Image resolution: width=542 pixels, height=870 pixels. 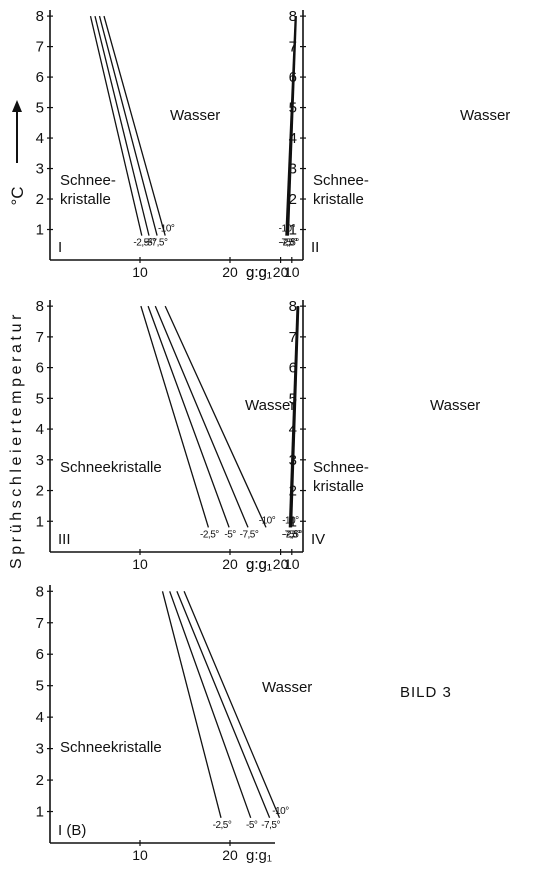 What do you see at coordinates (315, 247) in the screenshot?
I see `panel-id-label: II` at bounding box center [315, 247].